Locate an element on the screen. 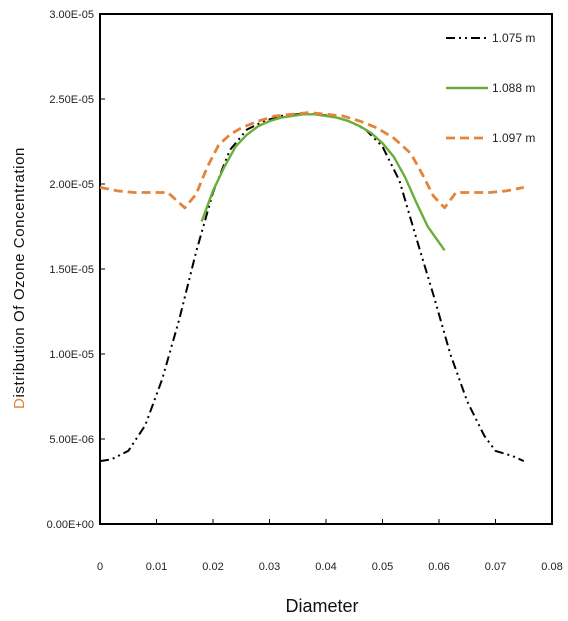 Image resolution: width=568 pixels, height=621 pixels. y-tick-label: 2.00E-05 is located at coordinates (71, 185).